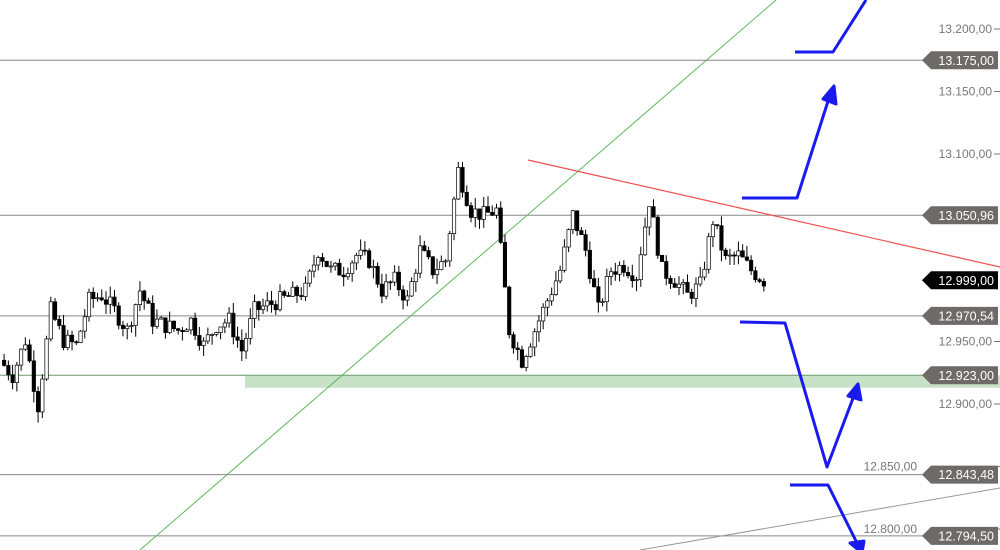 The width and height of the screenshot is (1000, 550). Describe the element at coordinates (891, 467) in the screenshot. I see `y-tick-label: 12.850,00` at that location.